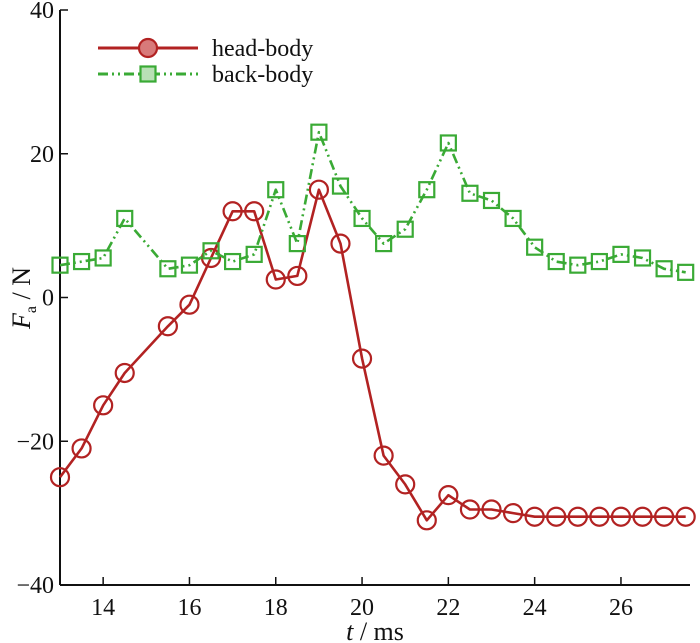  Describe the element at coordinates (35, 586) in the screenshot. I see `y-tick-label: −40` at that location.